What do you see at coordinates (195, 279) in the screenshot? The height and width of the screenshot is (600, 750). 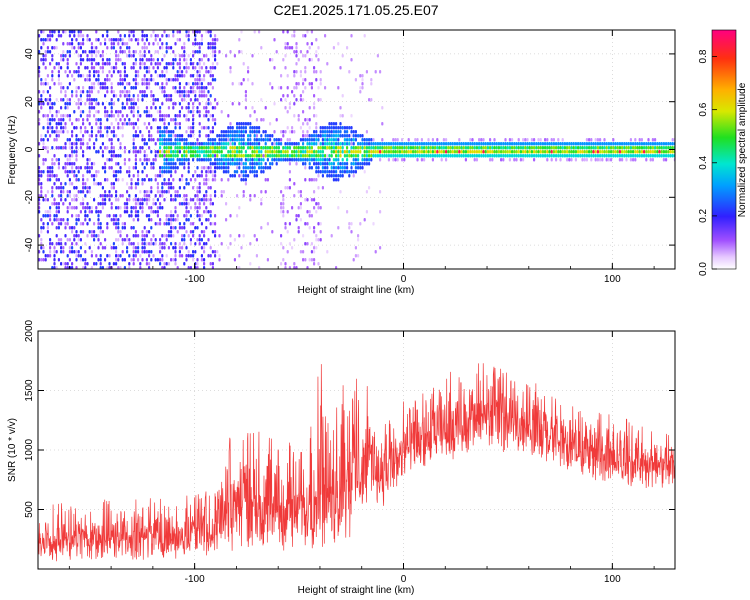 I see `spectrogram-x-tick-label: -100` at bounding box center [195, 279].